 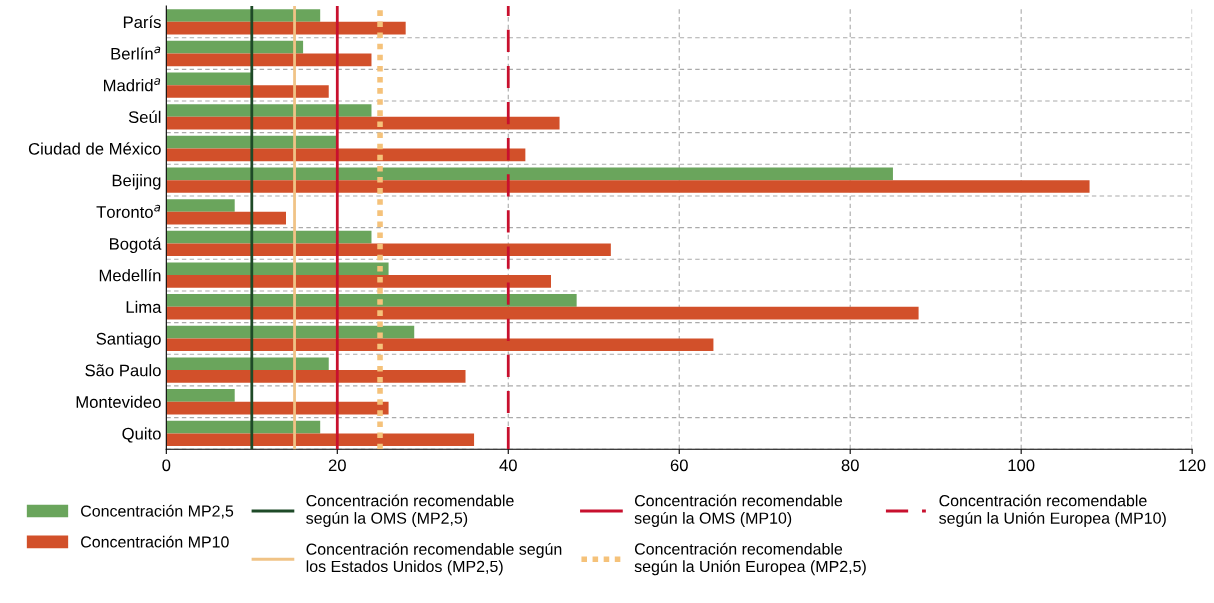 I want to click on legend-label: Concentración recomendable según la OMS (MP10), so click(x=738, y=510).